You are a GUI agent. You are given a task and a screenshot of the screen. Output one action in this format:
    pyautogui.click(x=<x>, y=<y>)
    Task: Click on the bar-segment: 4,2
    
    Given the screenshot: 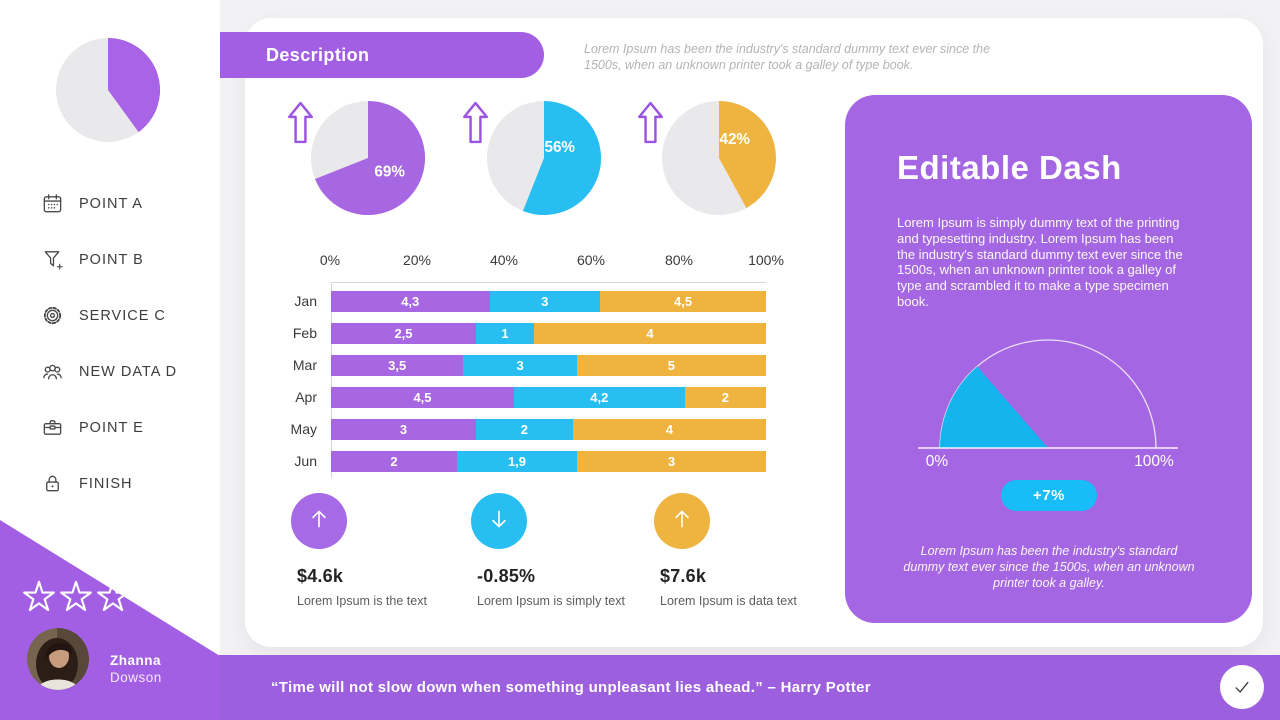 What is the action you would take?
    pyautogui.click(x=599, y=397)
    